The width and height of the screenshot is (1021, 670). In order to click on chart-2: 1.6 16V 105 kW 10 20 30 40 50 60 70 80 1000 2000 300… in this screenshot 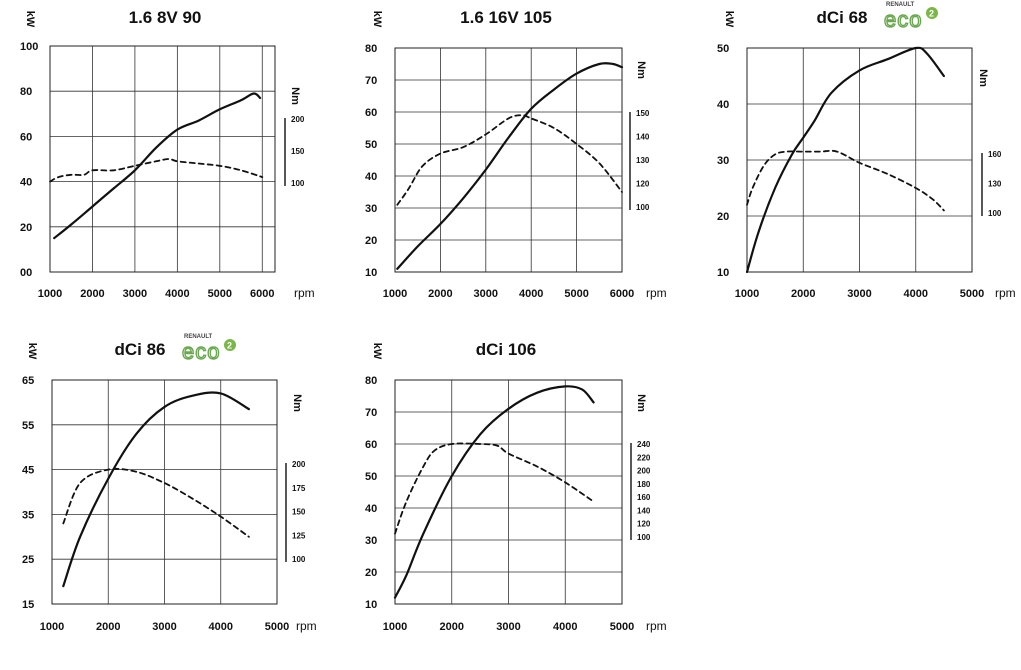, I will do `click(516, 154)`.